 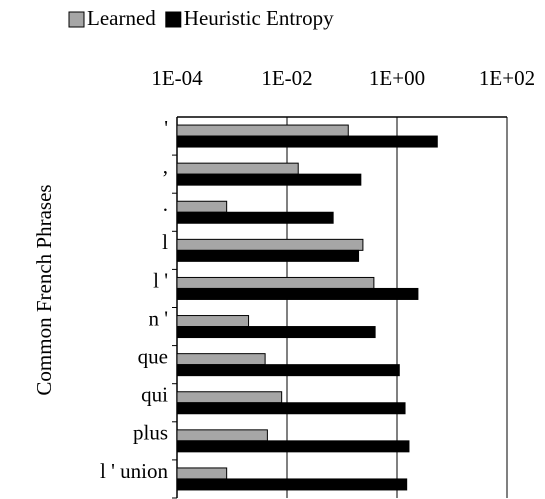 What do you see at coordinates (121, 18) in the screenshot?
I see `legend-label: Learned` at bounding box center [121, 18].